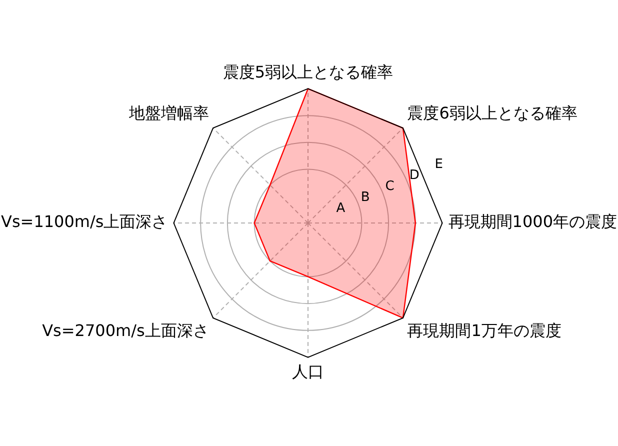 Image resolution: width=618 pixels, height=446 pixels. Describe the element at coordinates (341, 208) in the screenshot. I see `y-tick-label: A` at that location.